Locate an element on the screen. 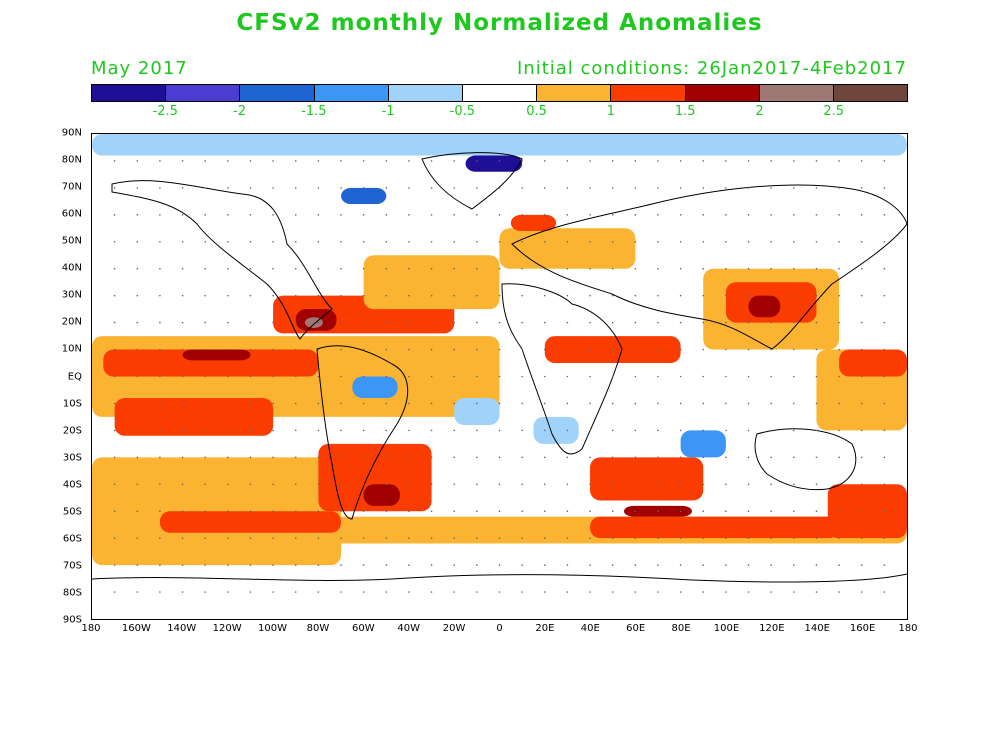  latitude-label: 30S is located at coordinates (72, 458).